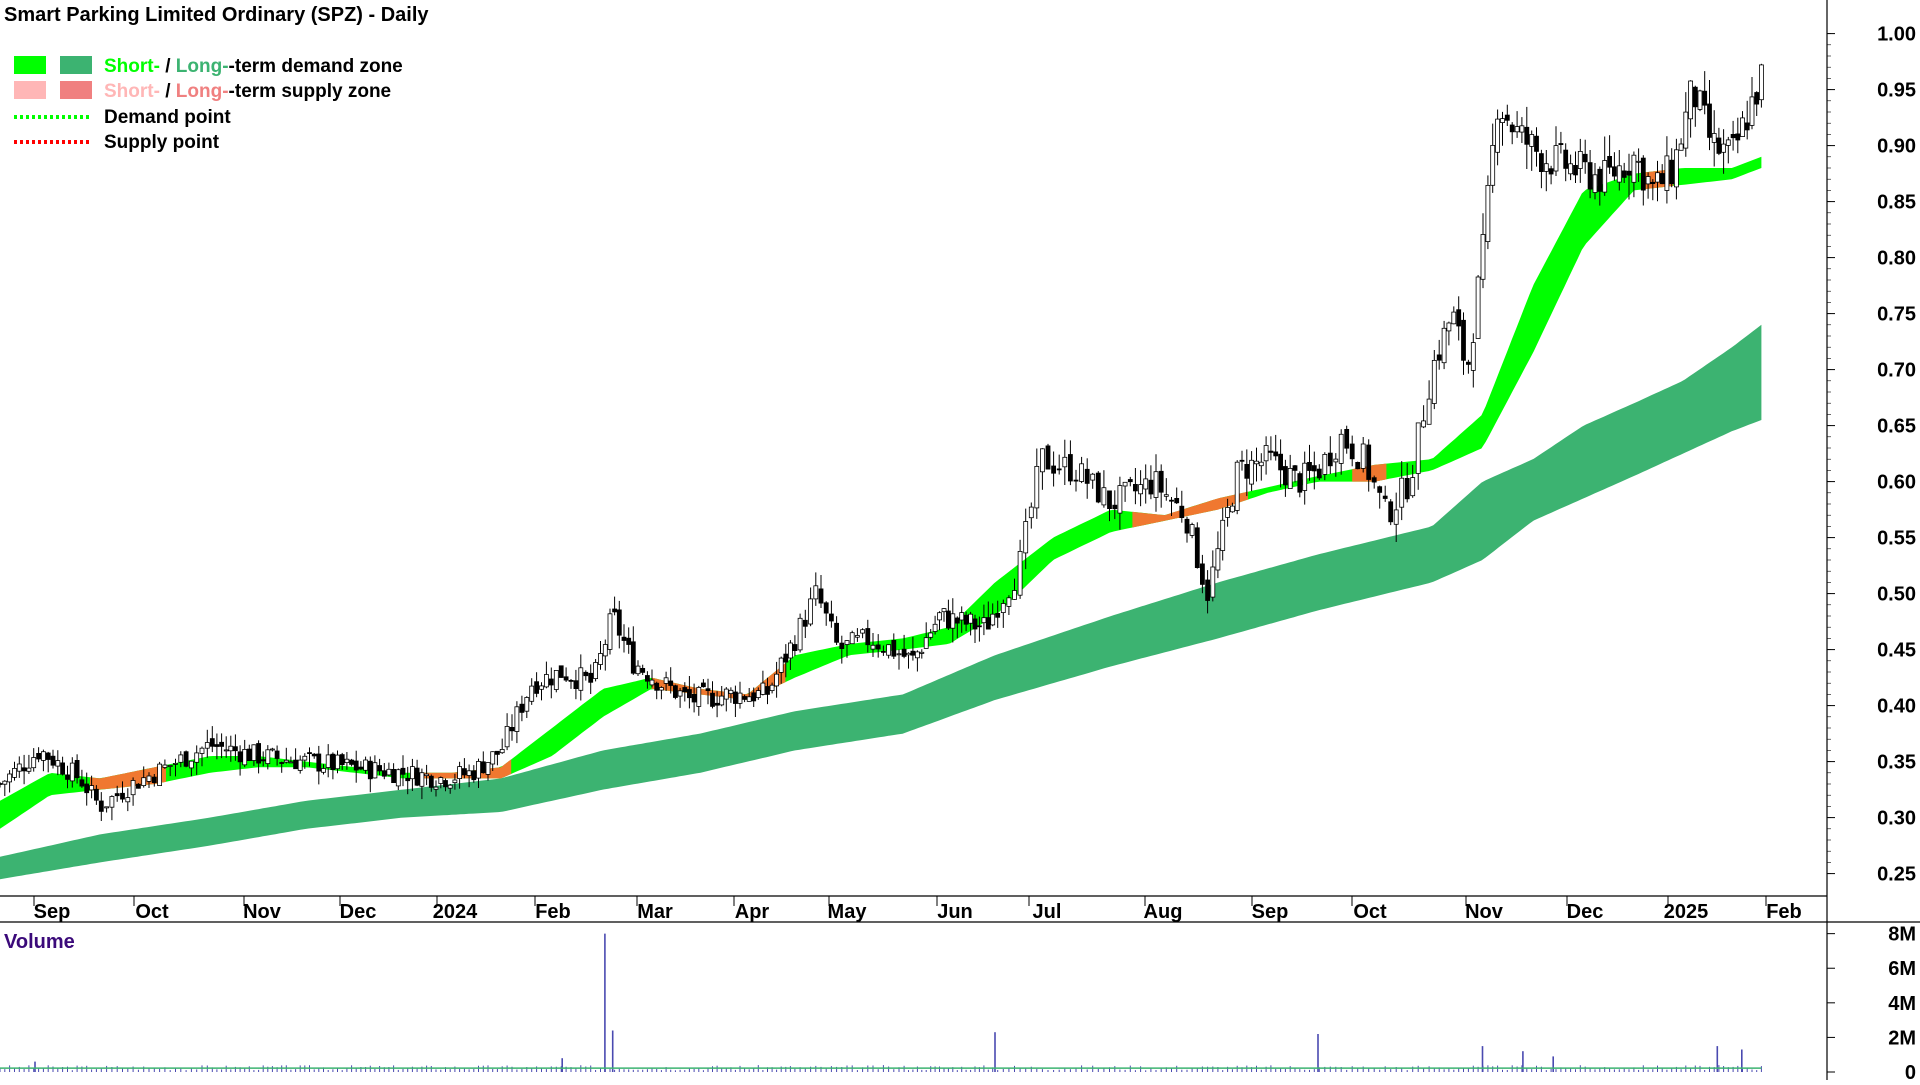 The image size is (1920, 1085). Describe the element at coordinates (1896, 427) in the screenshot. I see `price-tick-label: 0.65` at that location.